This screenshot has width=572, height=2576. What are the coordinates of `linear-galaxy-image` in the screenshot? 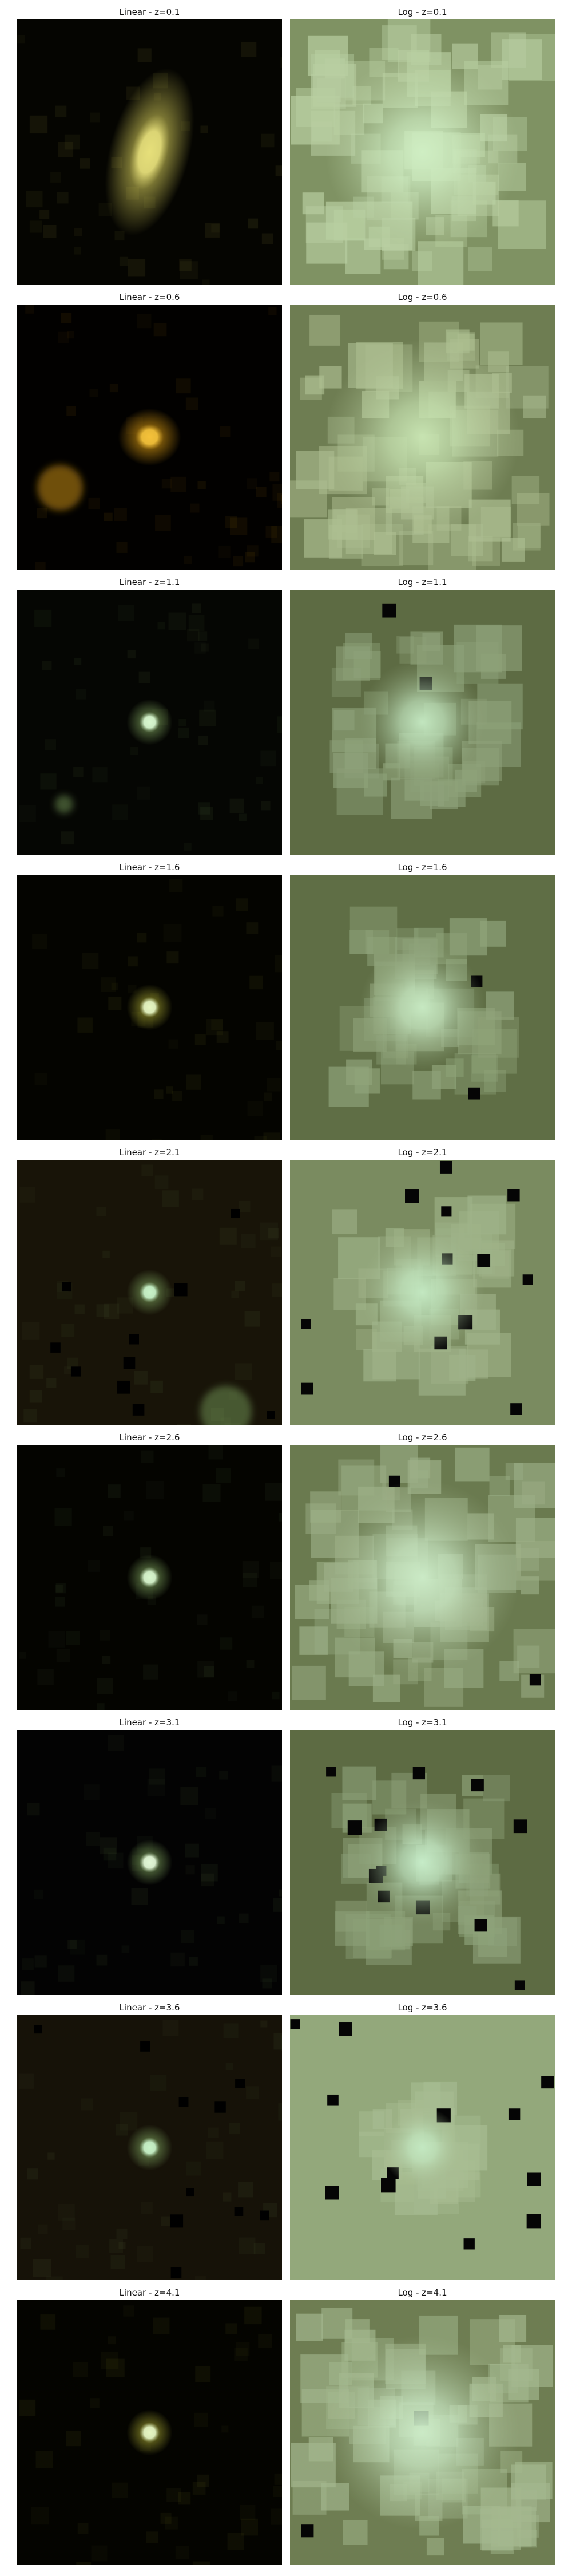 It's located at (149, 1862).